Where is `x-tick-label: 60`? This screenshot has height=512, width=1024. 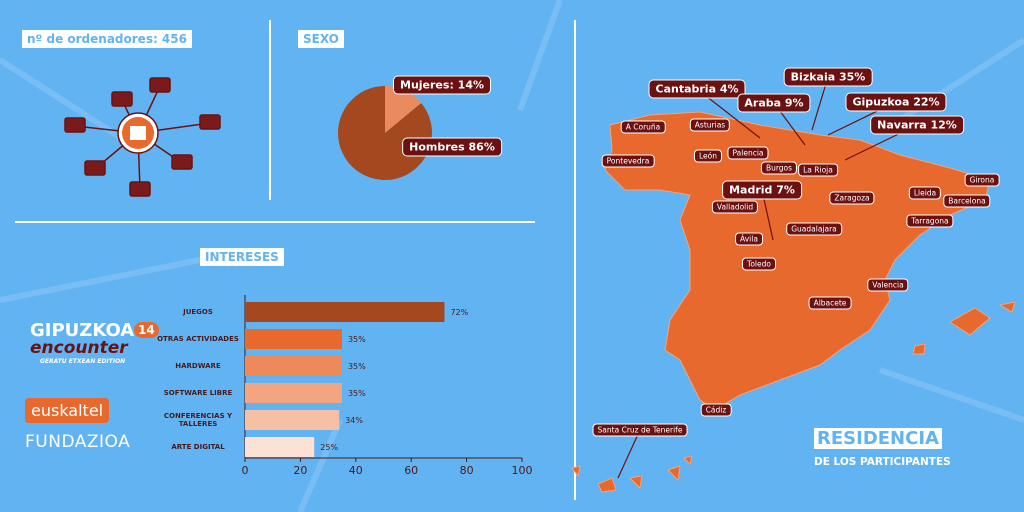
x-tick-label: 60 is located at coordinates (411, 470).